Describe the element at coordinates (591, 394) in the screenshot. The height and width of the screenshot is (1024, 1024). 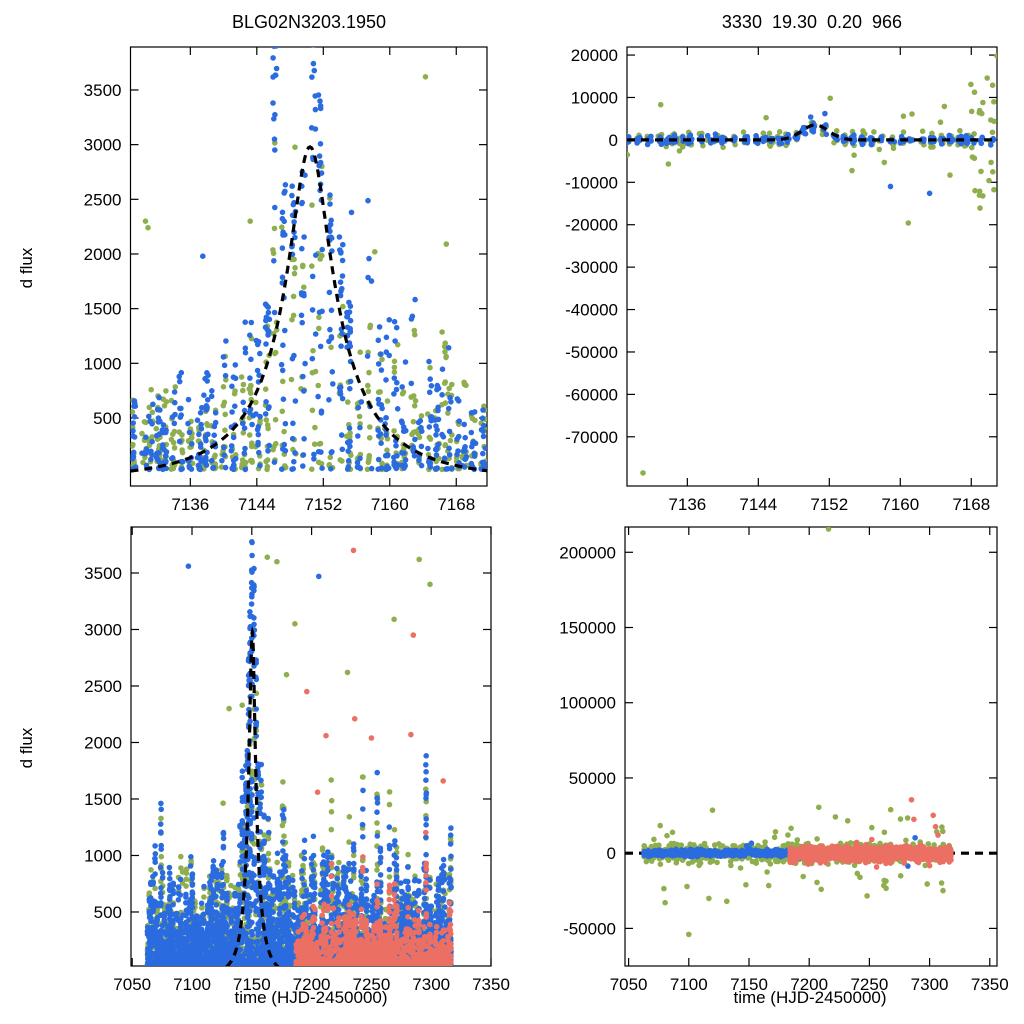
I see `svg-text: -60000` at that location.